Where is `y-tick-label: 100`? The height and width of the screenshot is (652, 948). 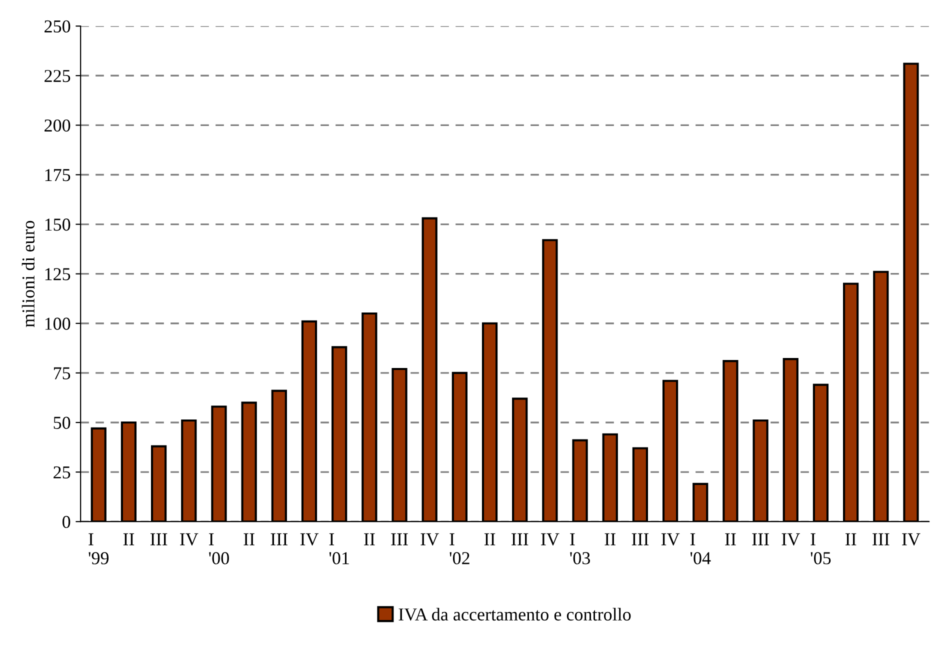
y-tick-label: 100 is located at coordinates (57, 324).